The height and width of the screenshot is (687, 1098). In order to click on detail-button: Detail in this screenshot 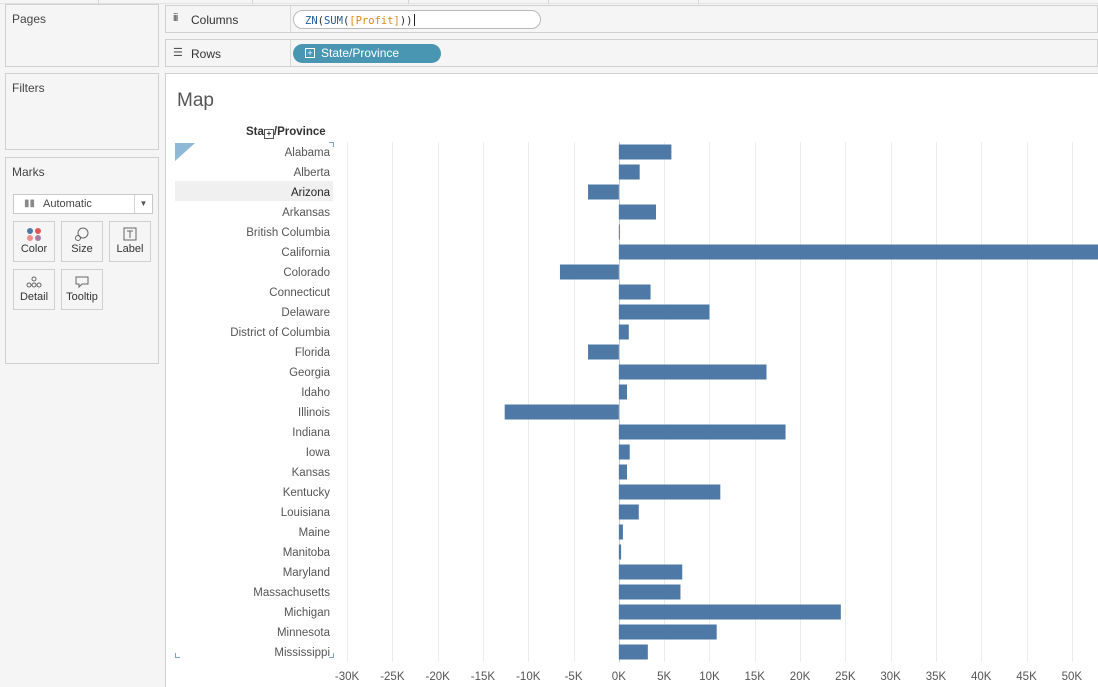, I will do `click(34, 289)`.